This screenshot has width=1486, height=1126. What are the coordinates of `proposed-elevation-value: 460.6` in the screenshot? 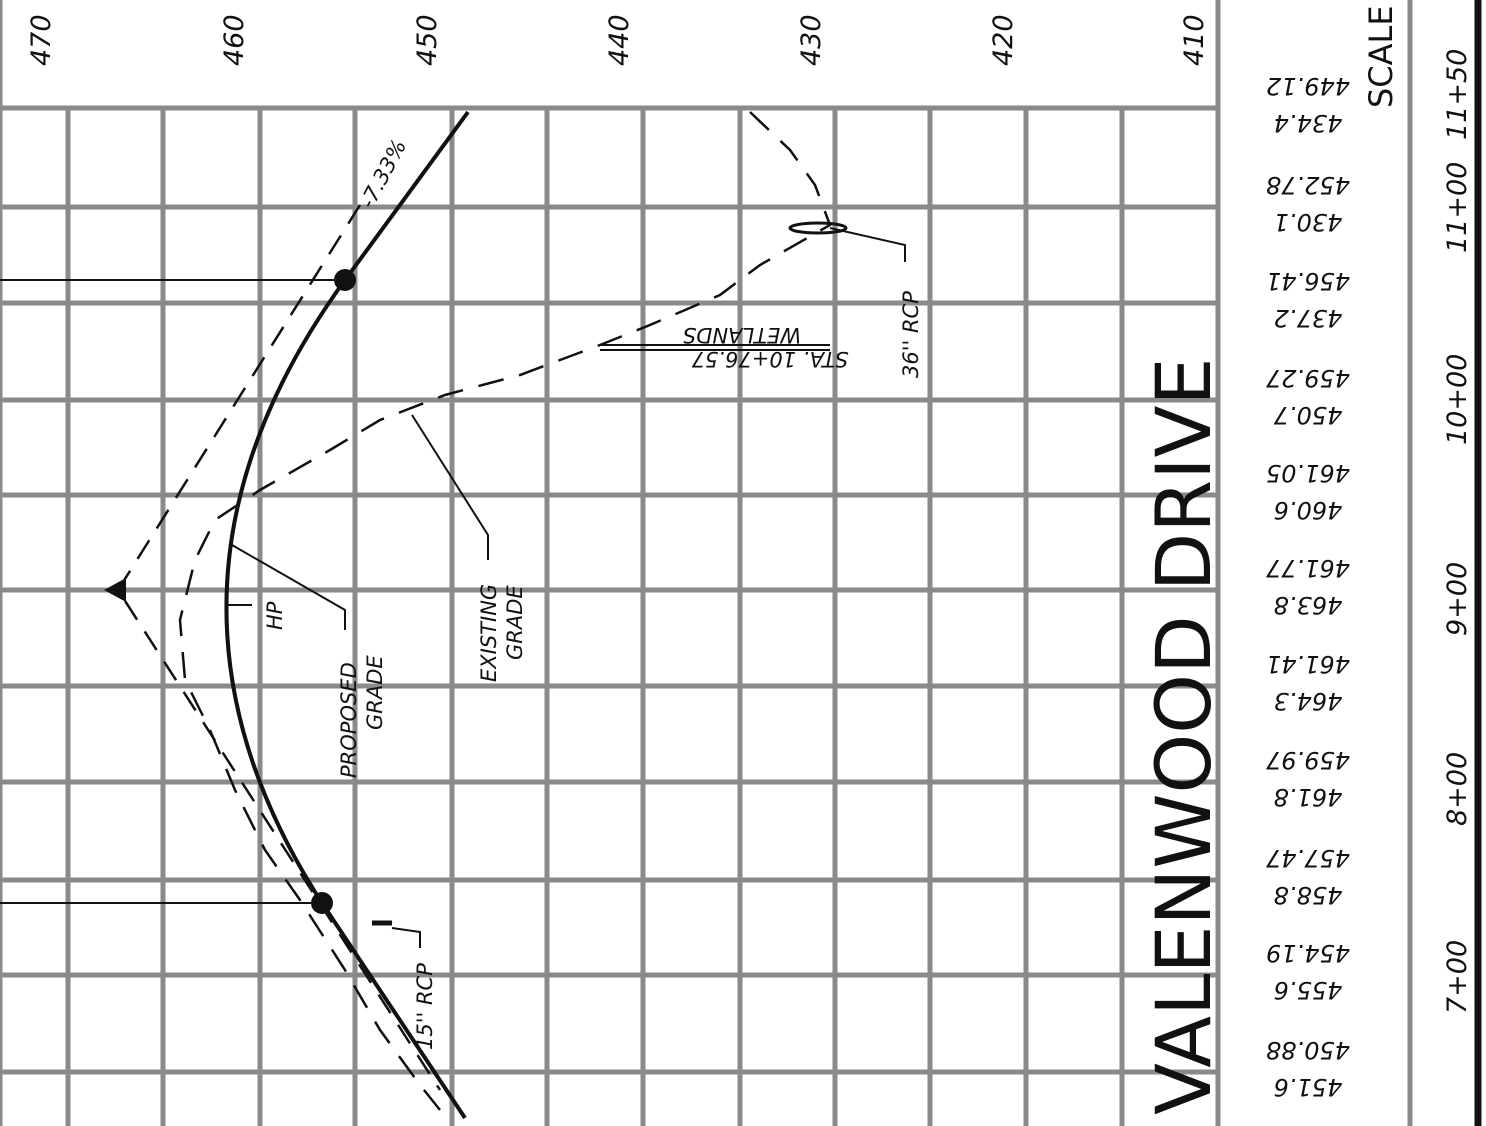 It's located at (1308, 510).